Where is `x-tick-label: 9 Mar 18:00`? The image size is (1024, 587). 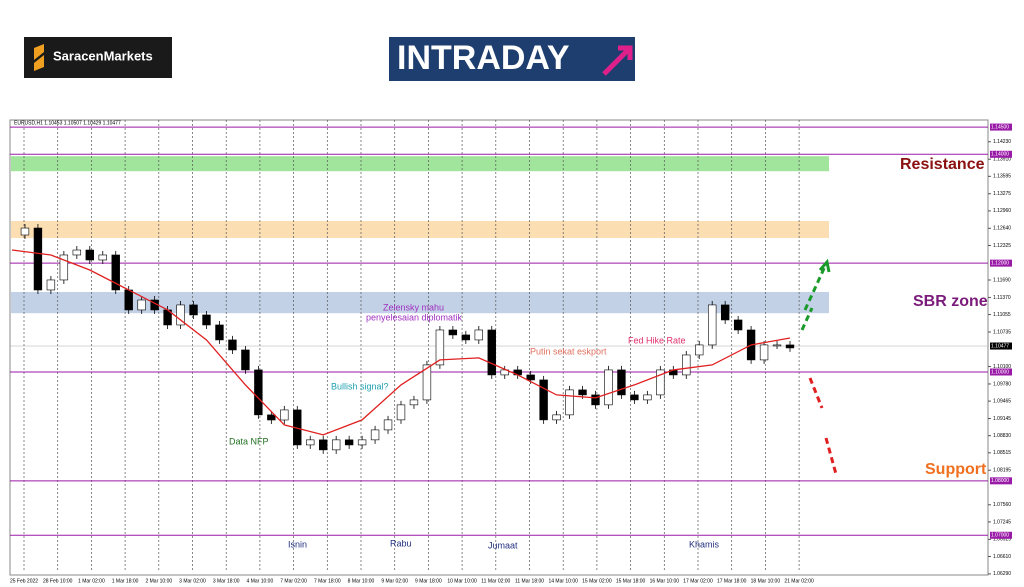 x-tick-label: 9 Mar 18:00 is located at coordinates (428, 581).